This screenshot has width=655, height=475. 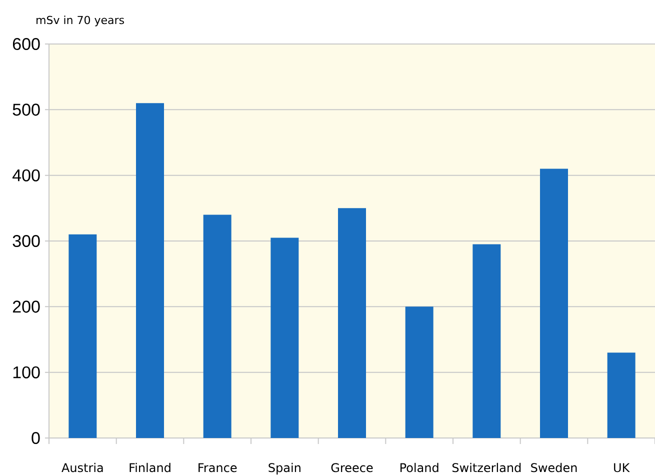 I want to click on x-tick-label: Sweden, so click(x=554, y=467).